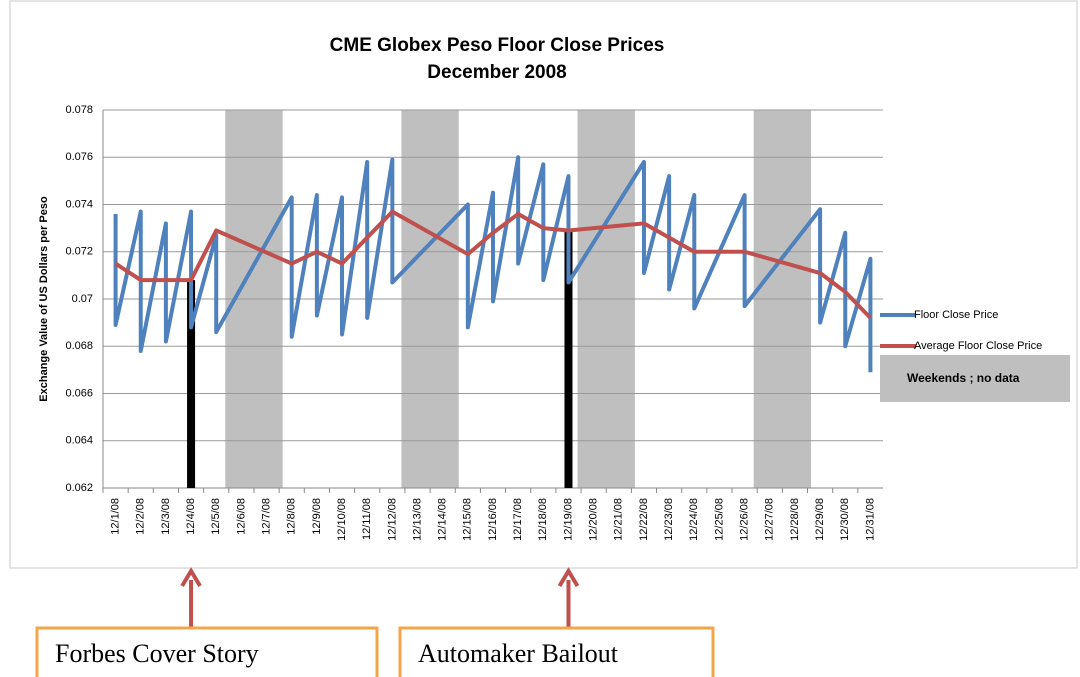 The image size is (1080, 677). What do you see at coordinates (870, 519) in the screenshot?
I see `x-tick-label: 12/31/08` at bounding box center [870, 519].